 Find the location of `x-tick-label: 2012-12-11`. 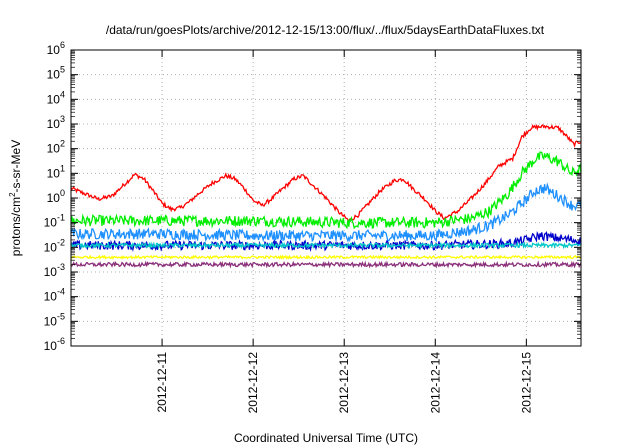

x-tick-label: 2012-12-11 is located at coordinates (162, 382).